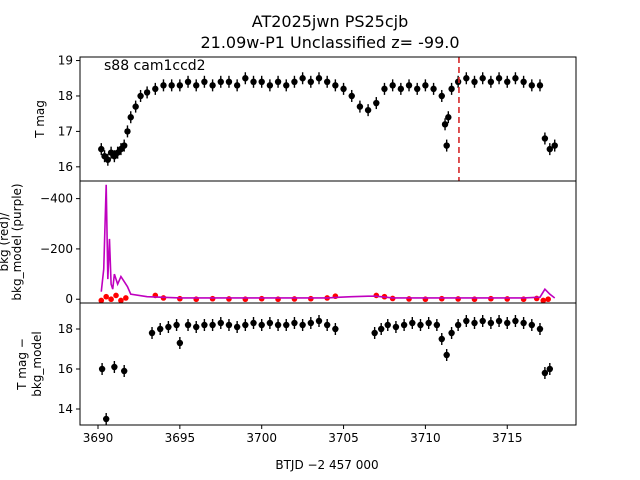 The width and height of the screenshot is (640, 480). I want to click on x-tick-label: 3695, so click(180, 438).